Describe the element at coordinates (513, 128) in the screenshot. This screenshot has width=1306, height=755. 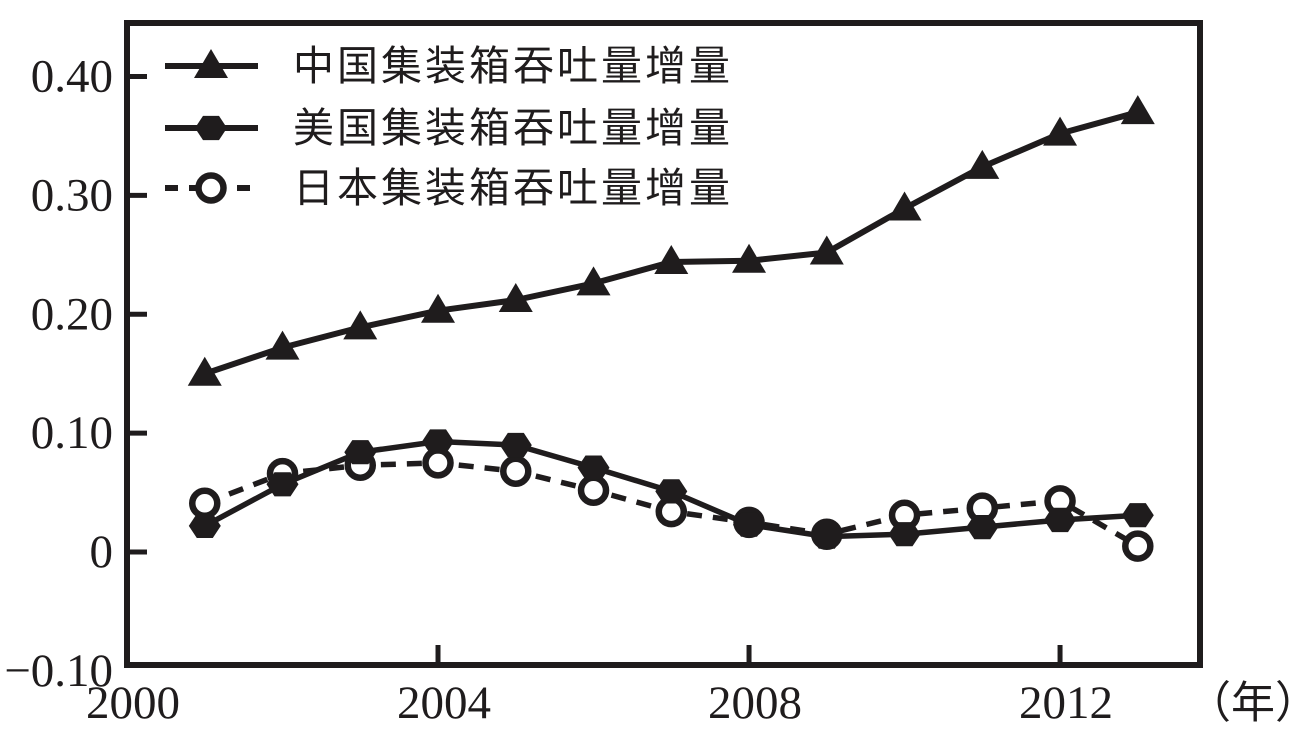
I see `legend-label-usa: 美国集装箱吞吐量增量` at that location.